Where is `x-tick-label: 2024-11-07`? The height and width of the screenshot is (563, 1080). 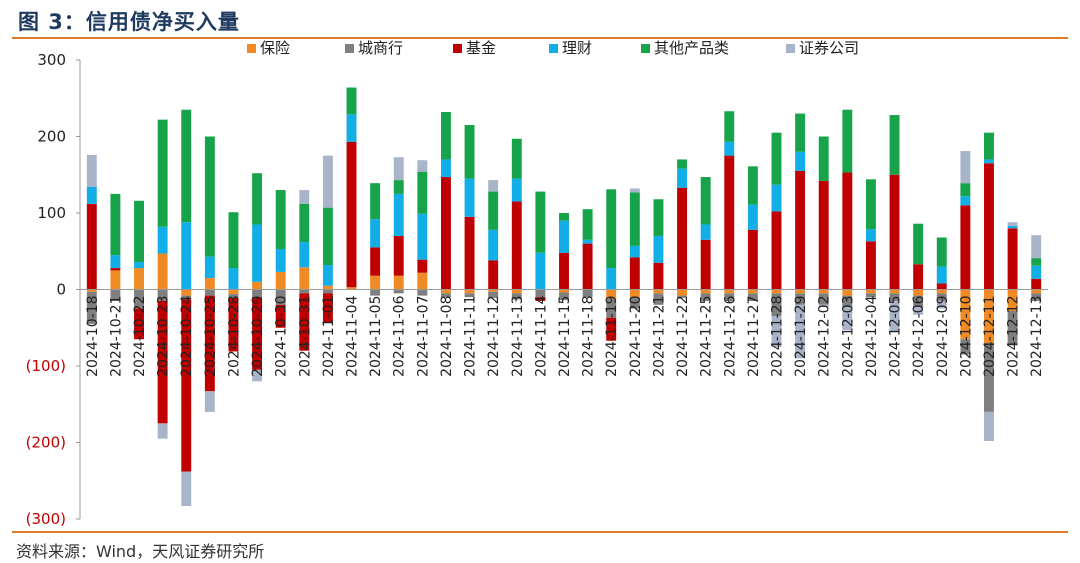 x-tick-label: 2024-11-07 is located at coordinates (423, 336).